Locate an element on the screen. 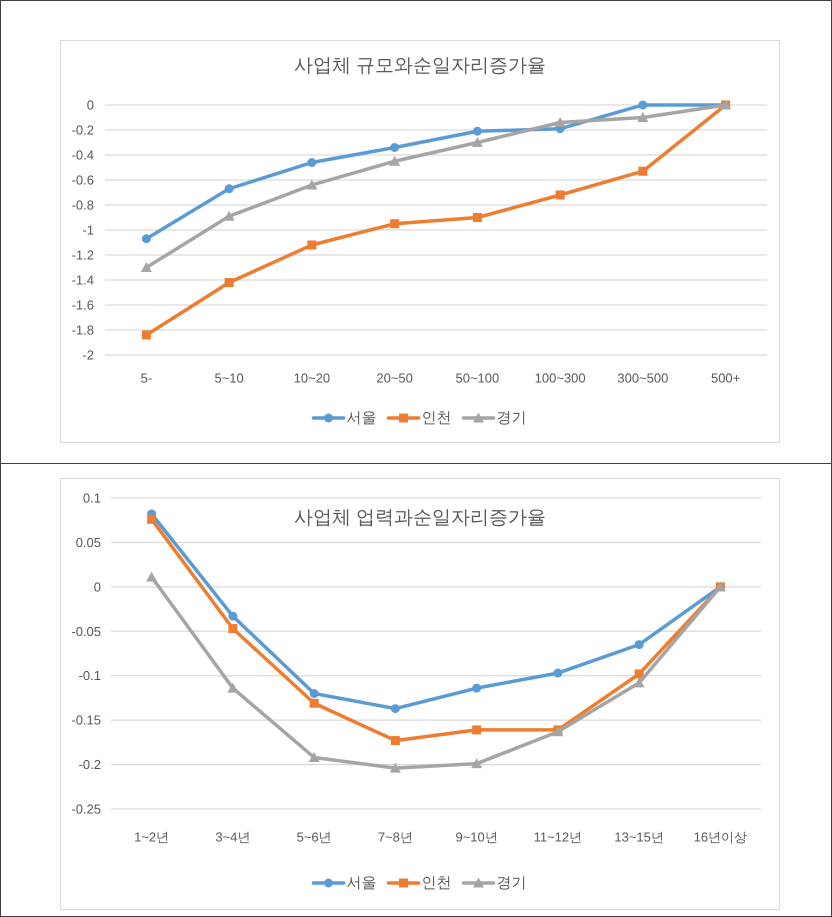 The image size is (832, 917). chart-title: 사업체 규모와순일자리증가율 is located at coordinates (420, 66).